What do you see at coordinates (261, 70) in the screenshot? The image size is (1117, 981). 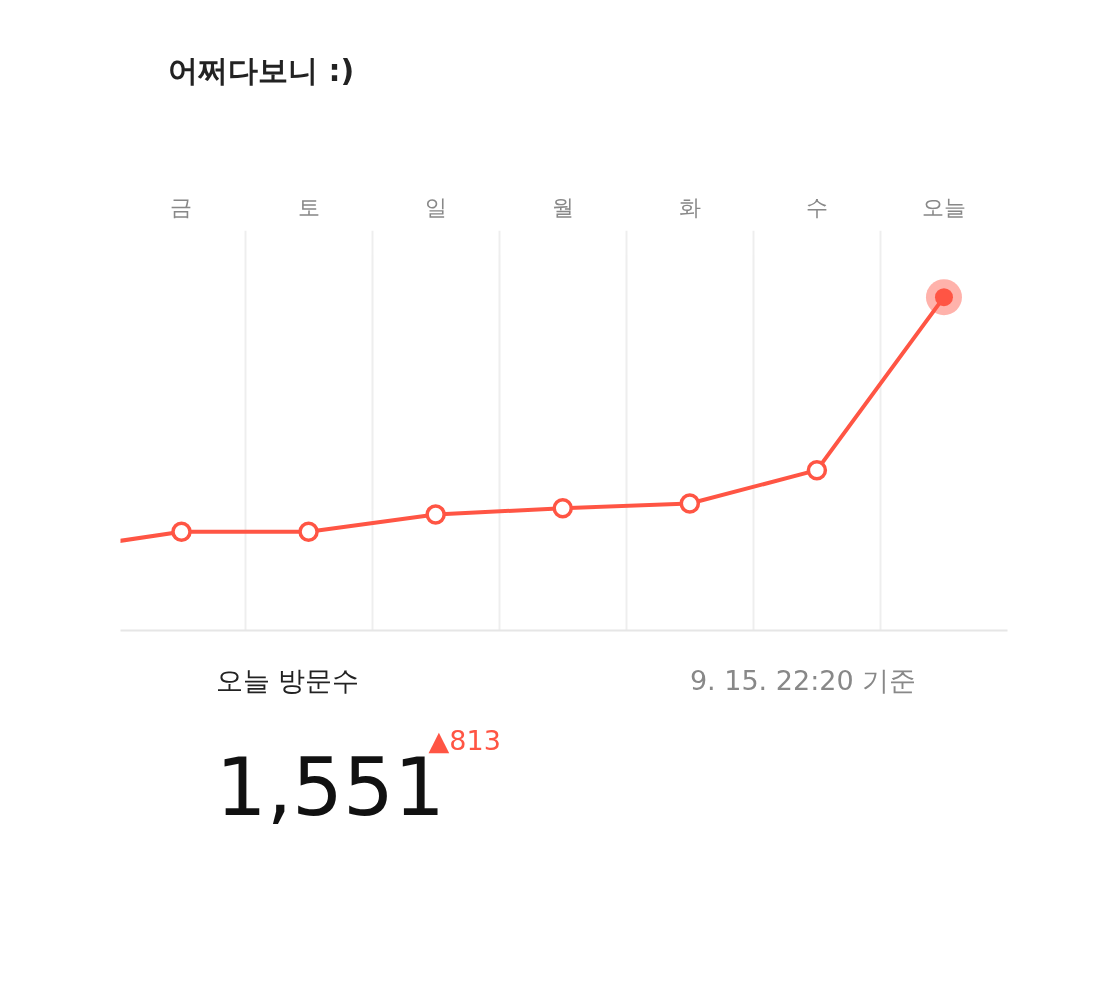 I see `chart-title: 어쩌다보니 :)` at bounding box center [261, 70].